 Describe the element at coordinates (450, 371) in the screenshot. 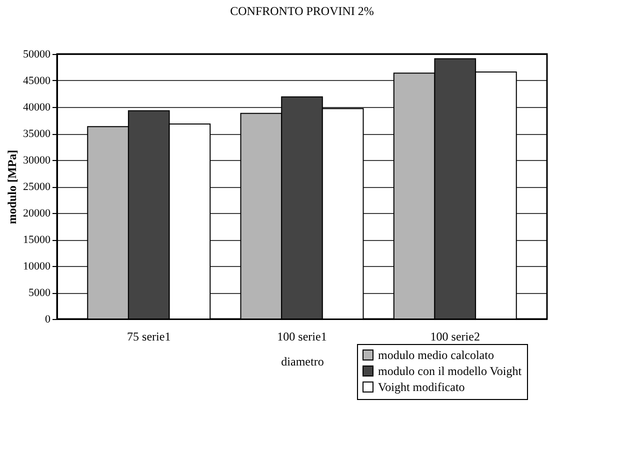

I see `legend-label: modulo con il modello Voight` at that location.